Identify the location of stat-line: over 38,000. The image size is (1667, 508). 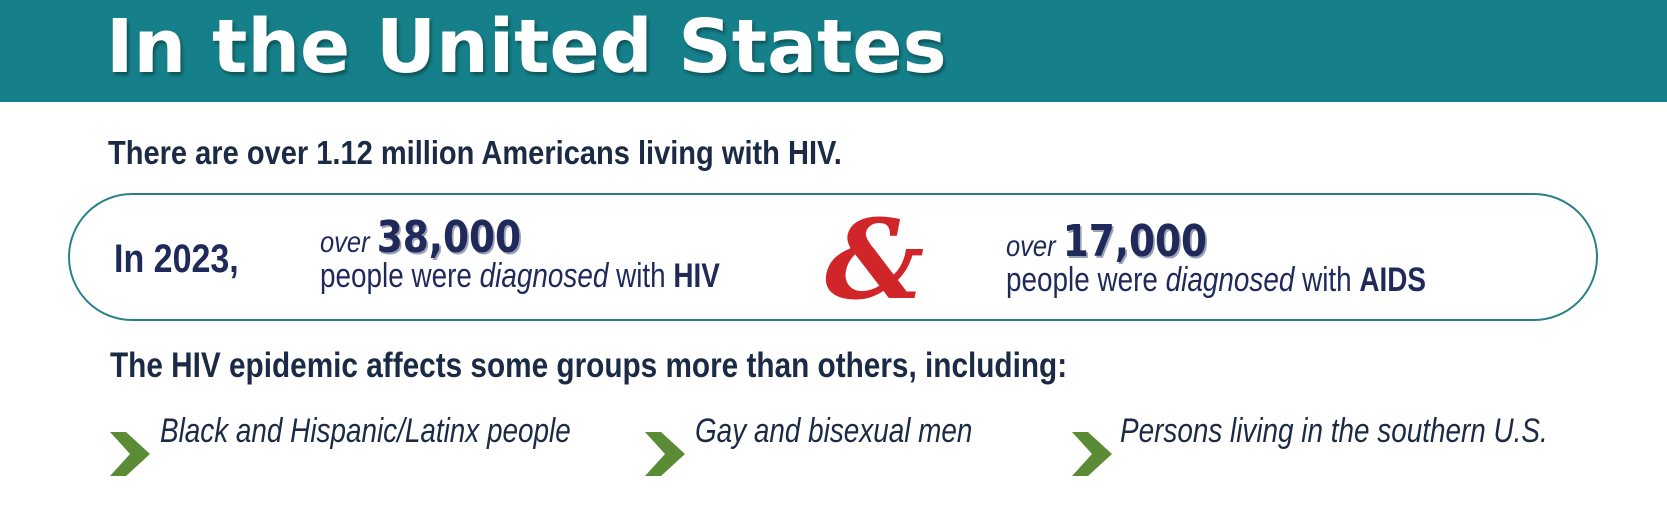
(527, 237).